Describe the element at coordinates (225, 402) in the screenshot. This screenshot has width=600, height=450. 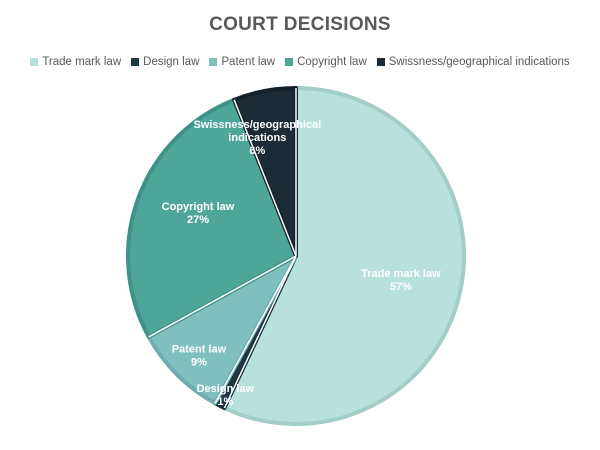
I see `data-label-value: 1%` at that location.